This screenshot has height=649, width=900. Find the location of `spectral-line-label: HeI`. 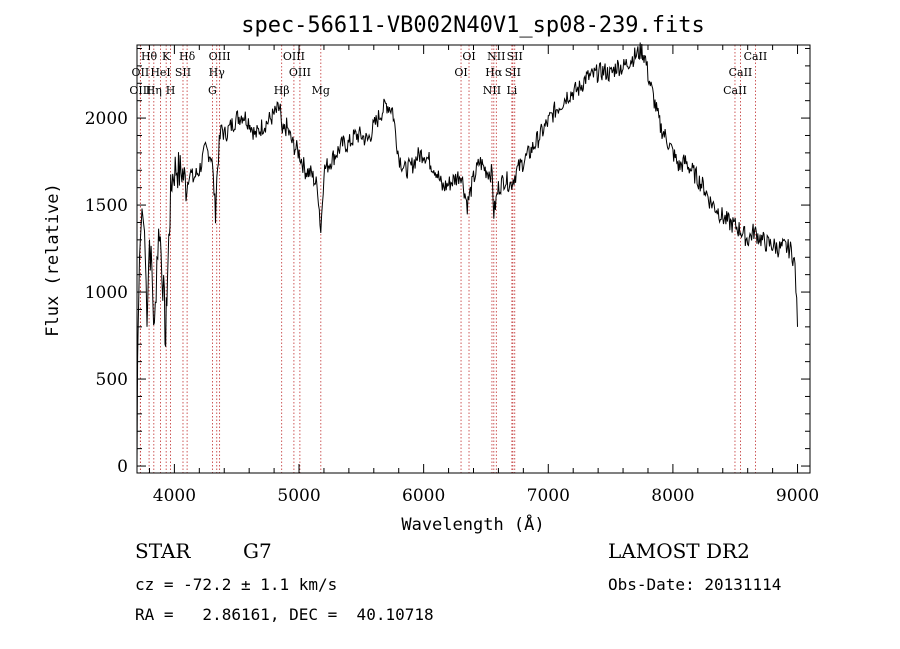

spectral-line-label: HeI is located at coordinates (160, 72).